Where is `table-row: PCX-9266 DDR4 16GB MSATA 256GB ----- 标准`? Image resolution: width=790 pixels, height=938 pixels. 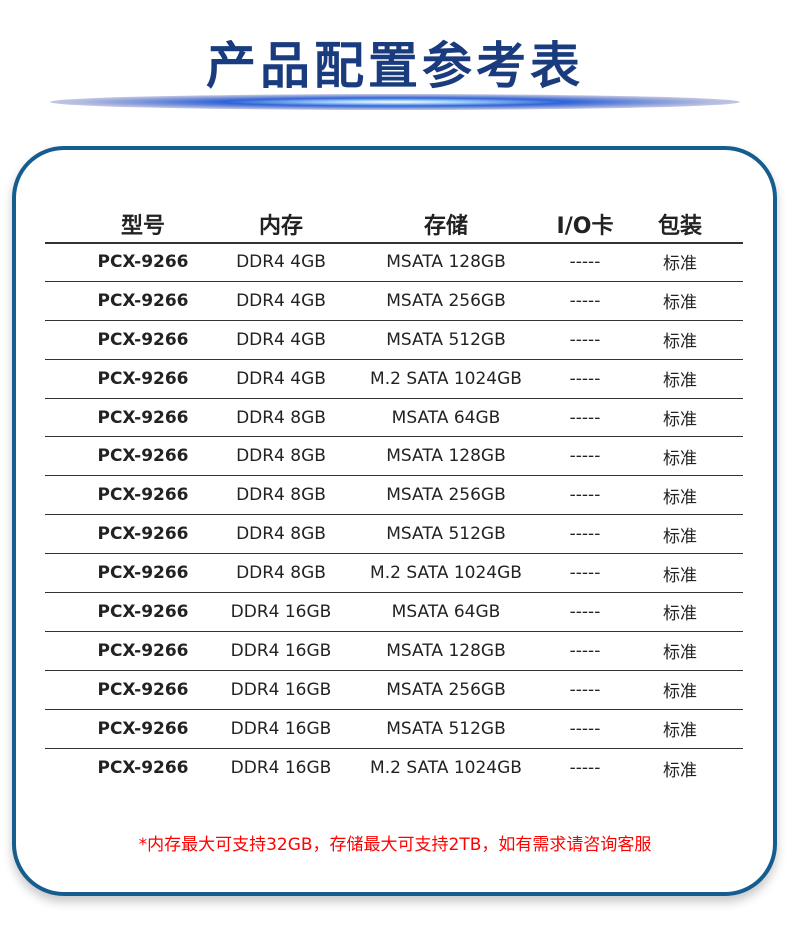
table-row: PCX-9266 DDR4 16GB MSATA 256GB ----- 标准 is located at coordinates (394, 690).